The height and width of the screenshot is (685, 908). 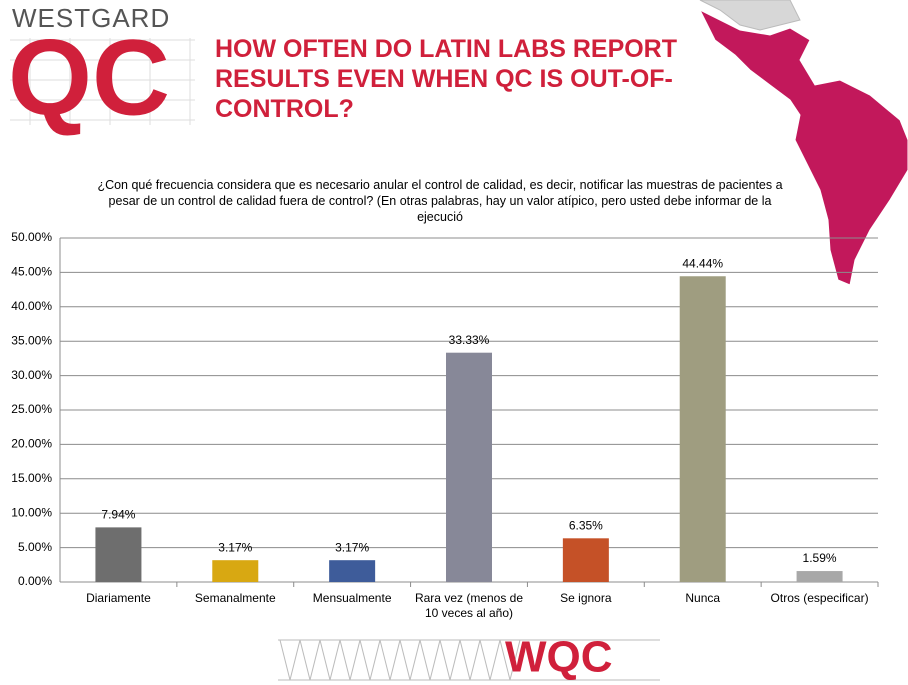 I want to click on y-tick-label: 40.00%, so click(x=31, y=306).